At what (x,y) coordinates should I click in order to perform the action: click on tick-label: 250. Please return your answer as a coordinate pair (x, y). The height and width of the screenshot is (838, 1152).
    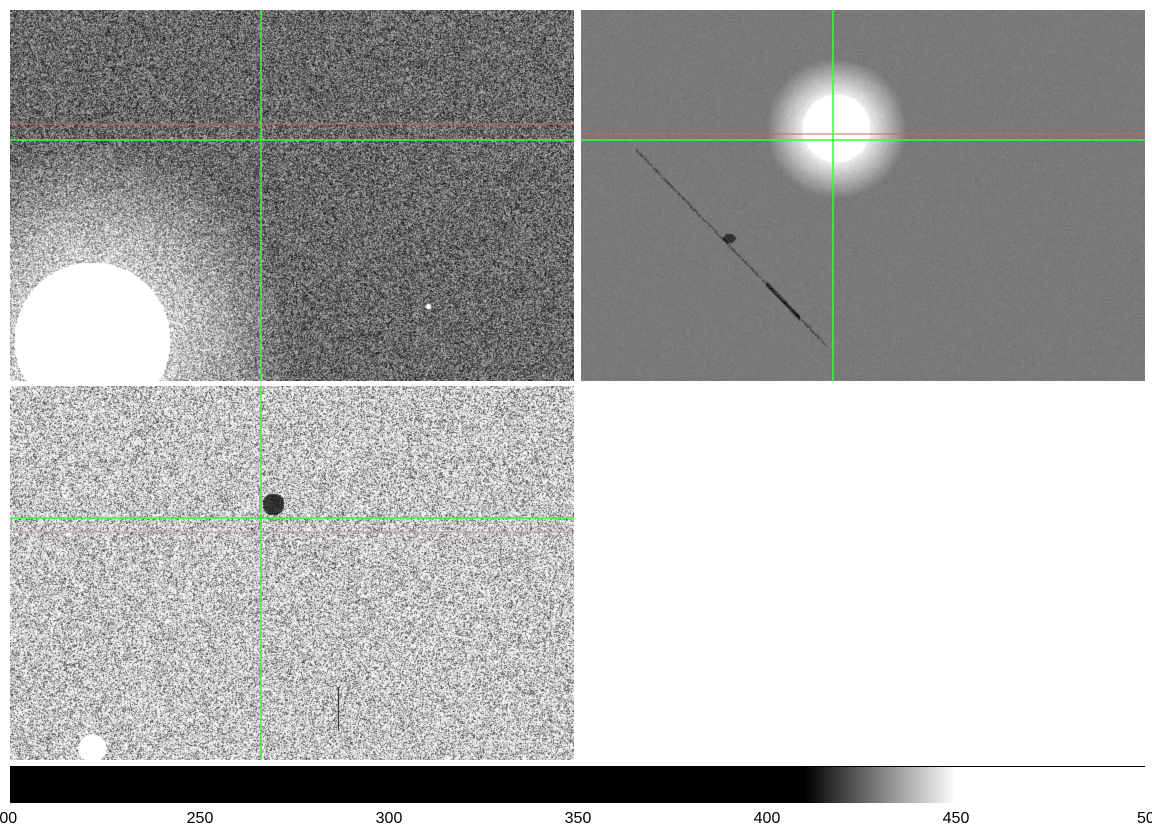
    Looking at the image, I should click on (200, 818).